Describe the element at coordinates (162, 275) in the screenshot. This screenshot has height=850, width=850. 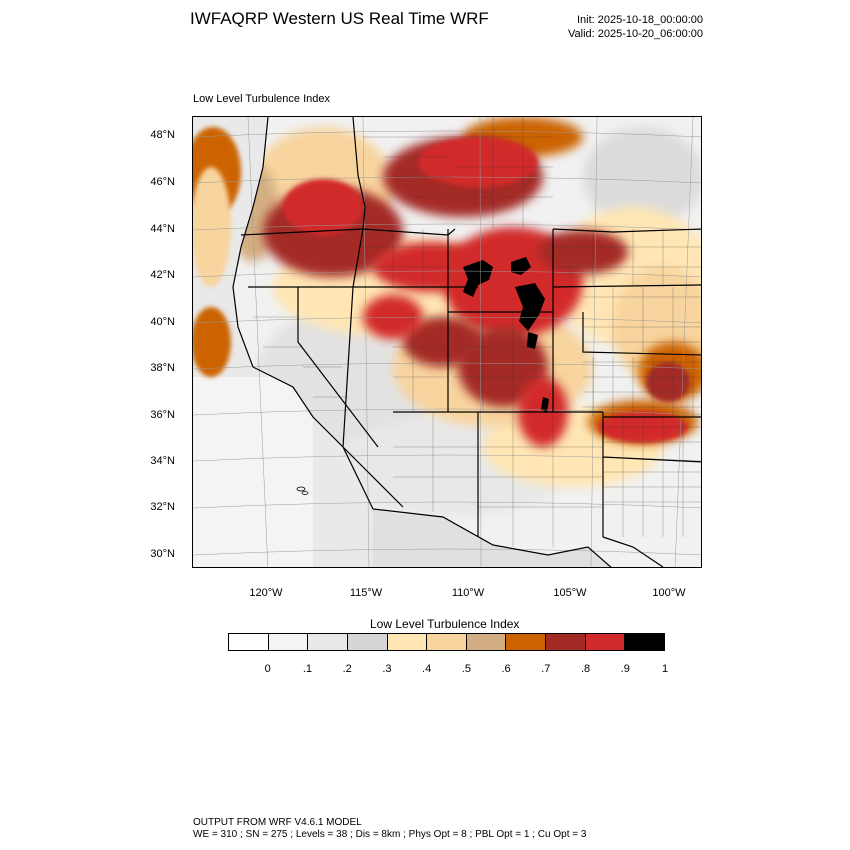
I see `latitude-label: 42°N` at that location.